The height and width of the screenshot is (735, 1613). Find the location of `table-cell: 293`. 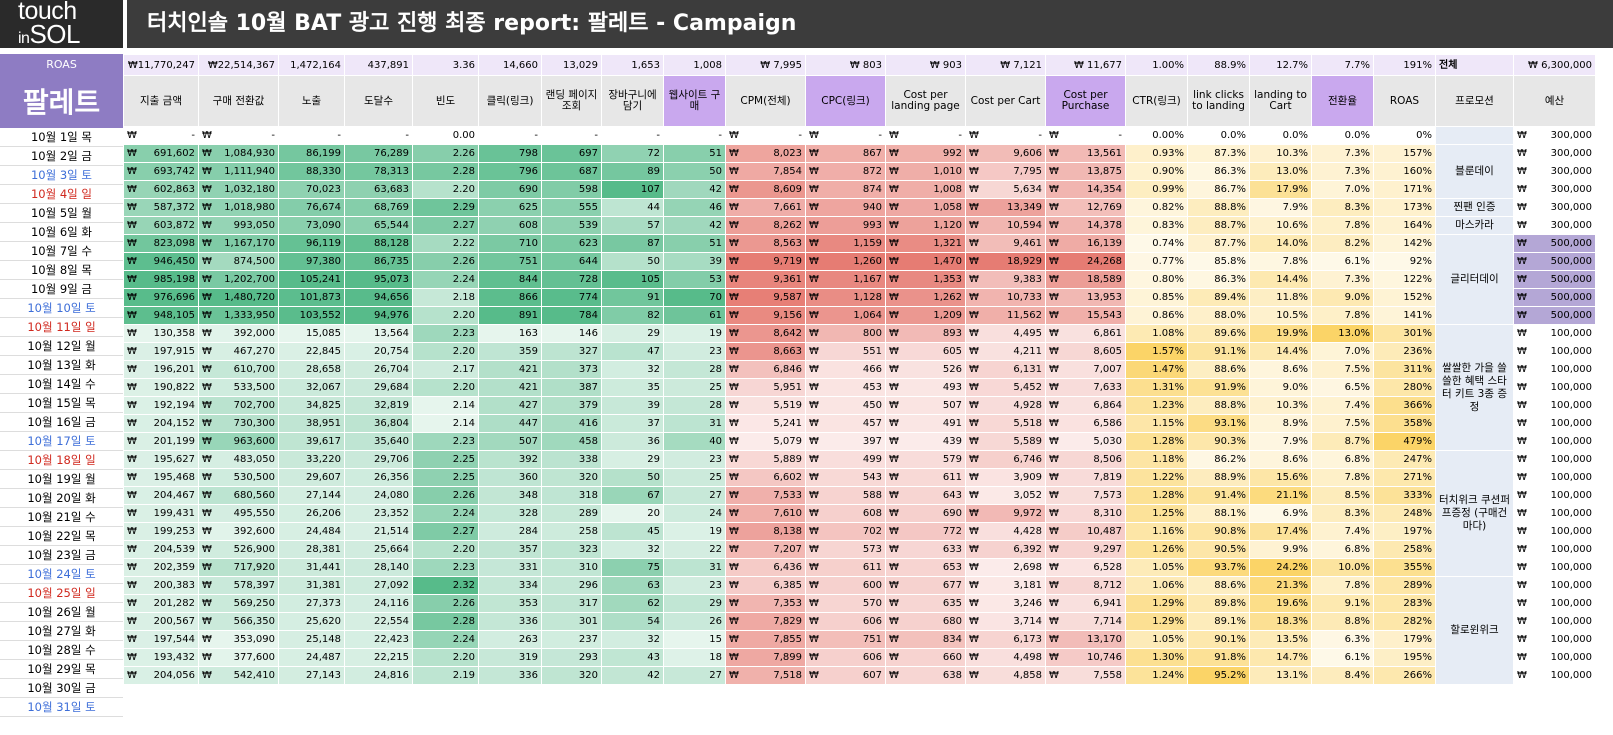

table-cell: 293 is located at coordinates (571, 657).